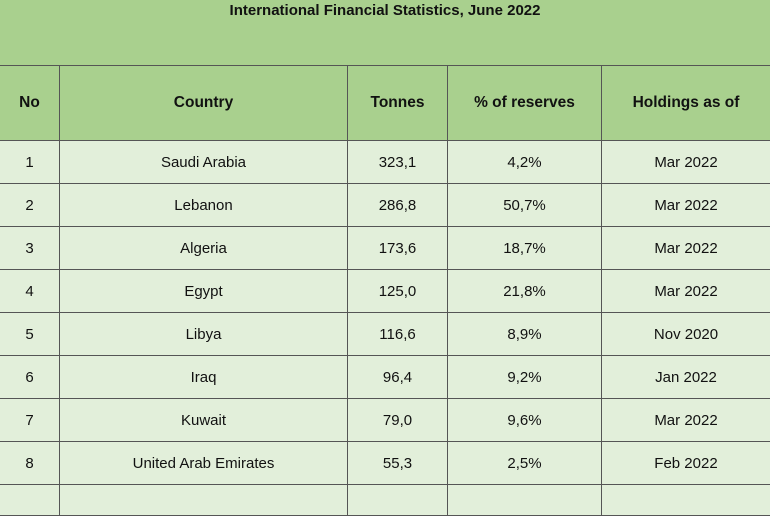 The width and height of the screenshot is (770, 516). Describe the element at coordinates (525, 463) in the screenshot. I see `table-cell: 2,5%` at that location.